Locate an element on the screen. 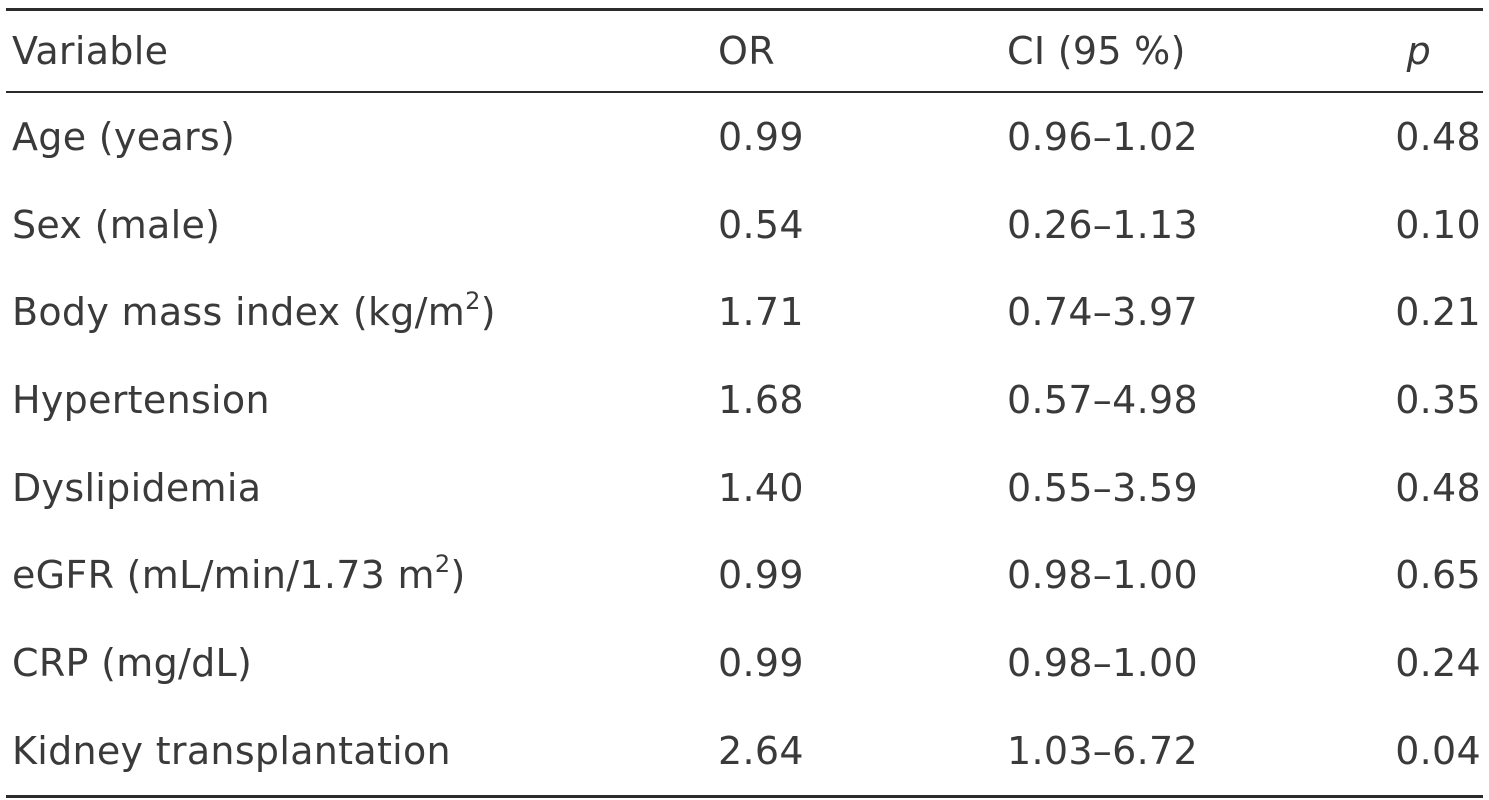 The width and height of the screenshot is (1489, 800). table-row: CRP (mg/dL) 0.99 0.98–1.00 0.24 is located at coordinates (744, 663).